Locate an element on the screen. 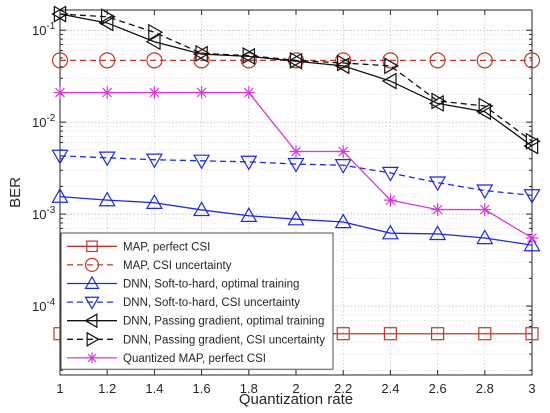  x-tick-label: 1.4 is located at coordinates (154, 388).